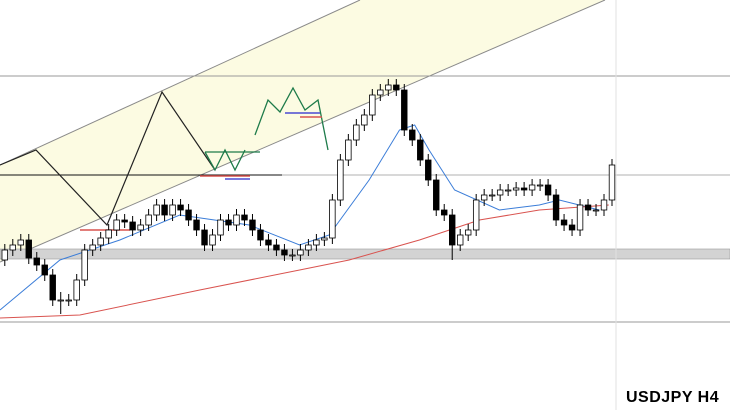 The height and width of the screenshot is (410, 730). Describe the element at coordinates (672, 397) in the screenshot. I see `chart-title: USDJPY H4` at that location.